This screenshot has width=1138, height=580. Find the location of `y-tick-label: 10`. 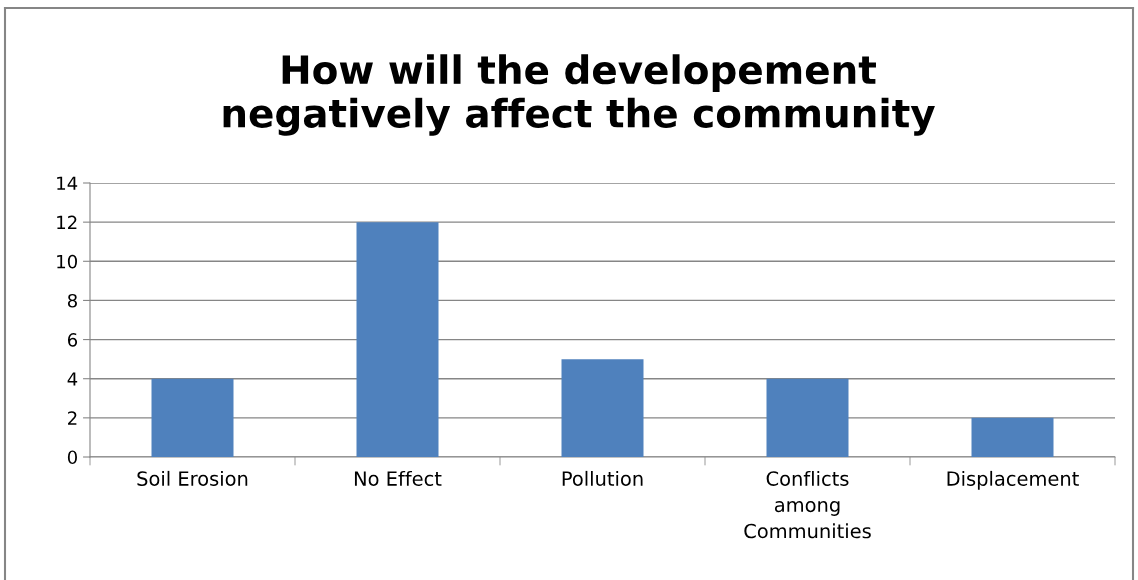

y-tick-label: 10 is located at coordinates (67, 261).